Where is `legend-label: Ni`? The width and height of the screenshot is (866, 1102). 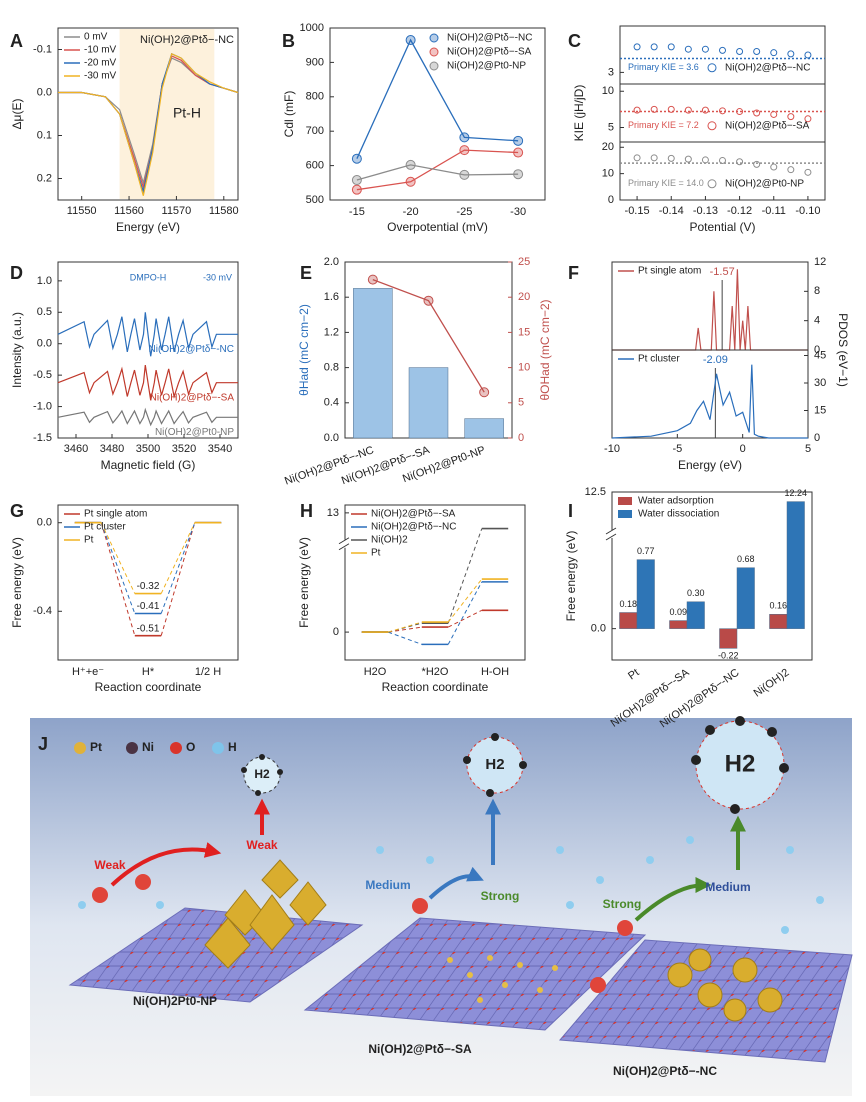
legend-label: Ni is located at coordinates (148, 747).